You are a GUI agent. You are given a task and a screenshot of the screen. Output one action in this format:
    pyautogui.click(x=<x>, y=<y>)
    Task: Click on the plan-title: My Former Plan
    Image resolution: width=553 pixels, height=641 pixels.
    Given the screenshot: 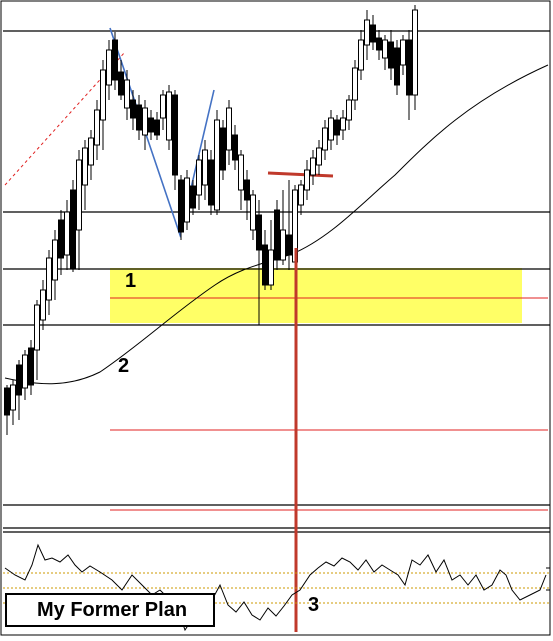 What is the action you would take?
    pyautogui.click(x=112, y=610)
    